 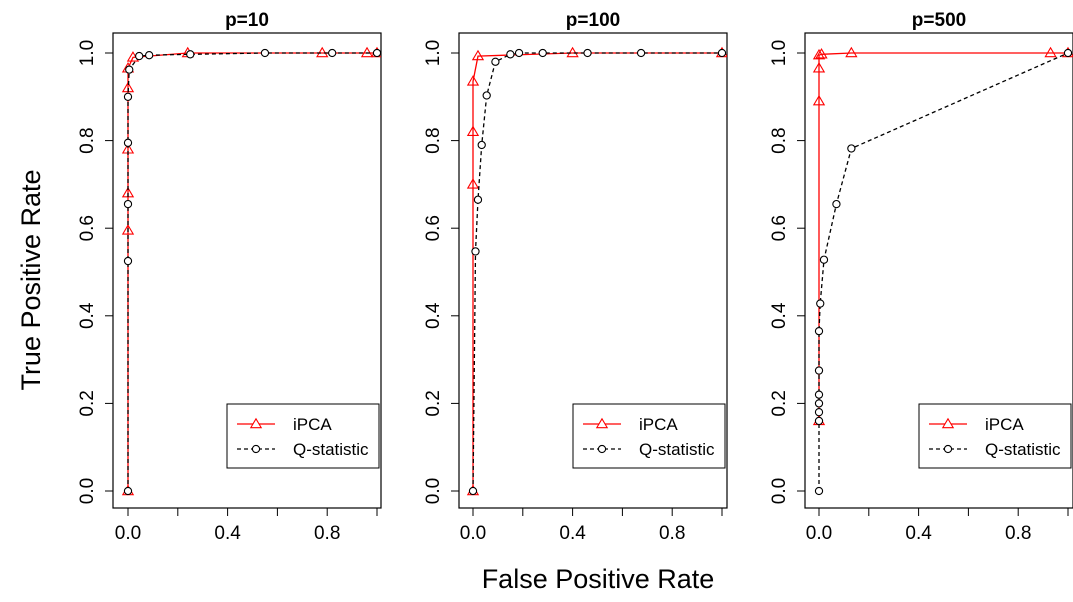 What do you see at coordinates (598, 579) in the screenshot?
I see `x-axis-label: False Positive Rate` at bounding box center [598, 579].